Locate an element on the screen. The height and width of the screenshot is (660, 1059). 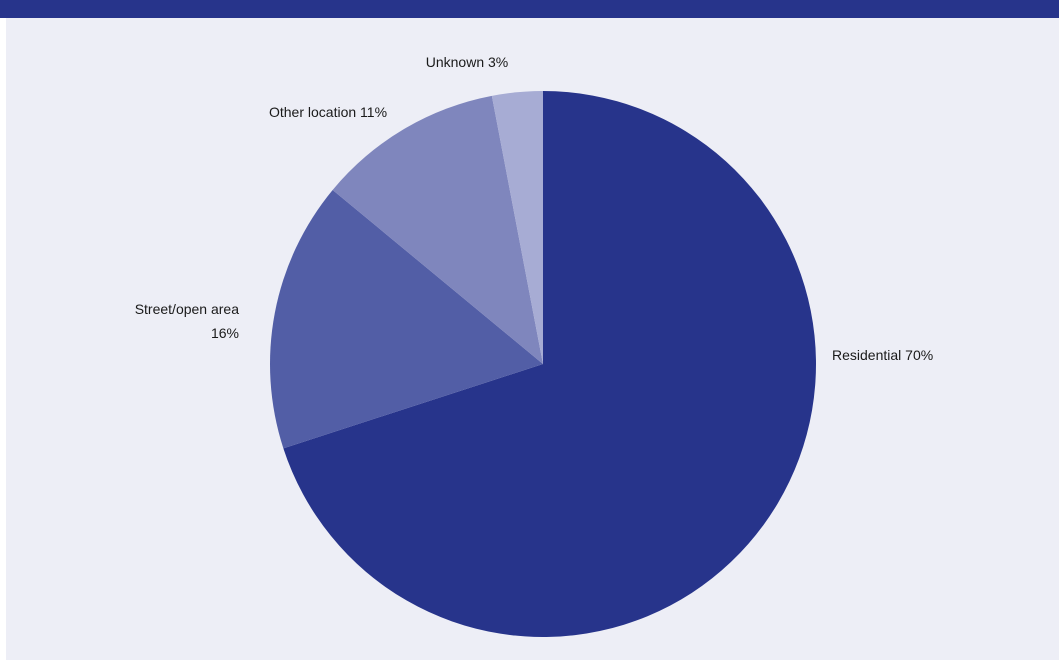
pie-slice-unknown is located at coordinates (517, 227).